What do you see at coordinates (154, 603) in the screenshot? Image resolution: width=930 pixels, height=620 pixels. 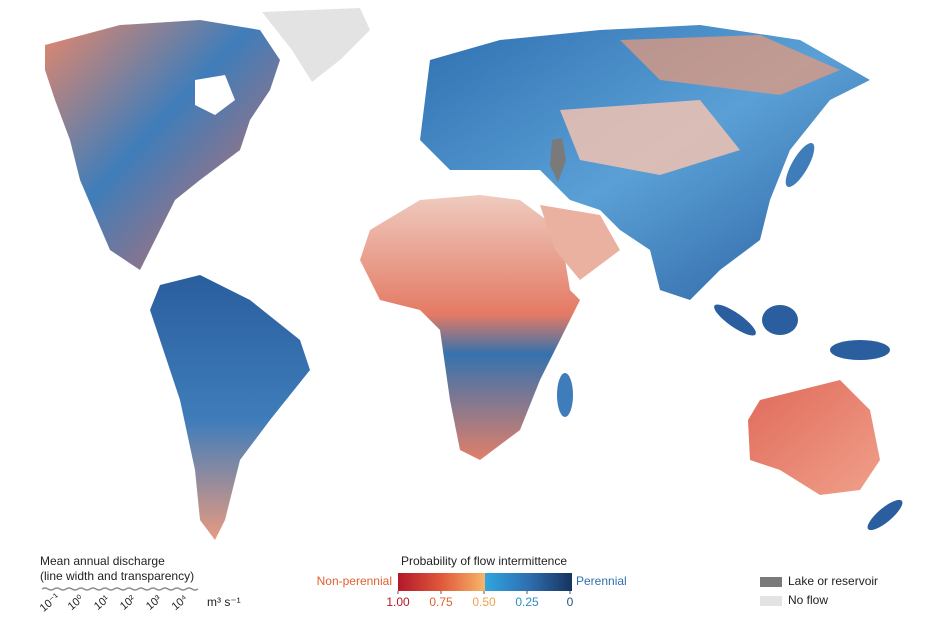 I see `discharge-tick-label: 10³` at bounding box center [154, 603].